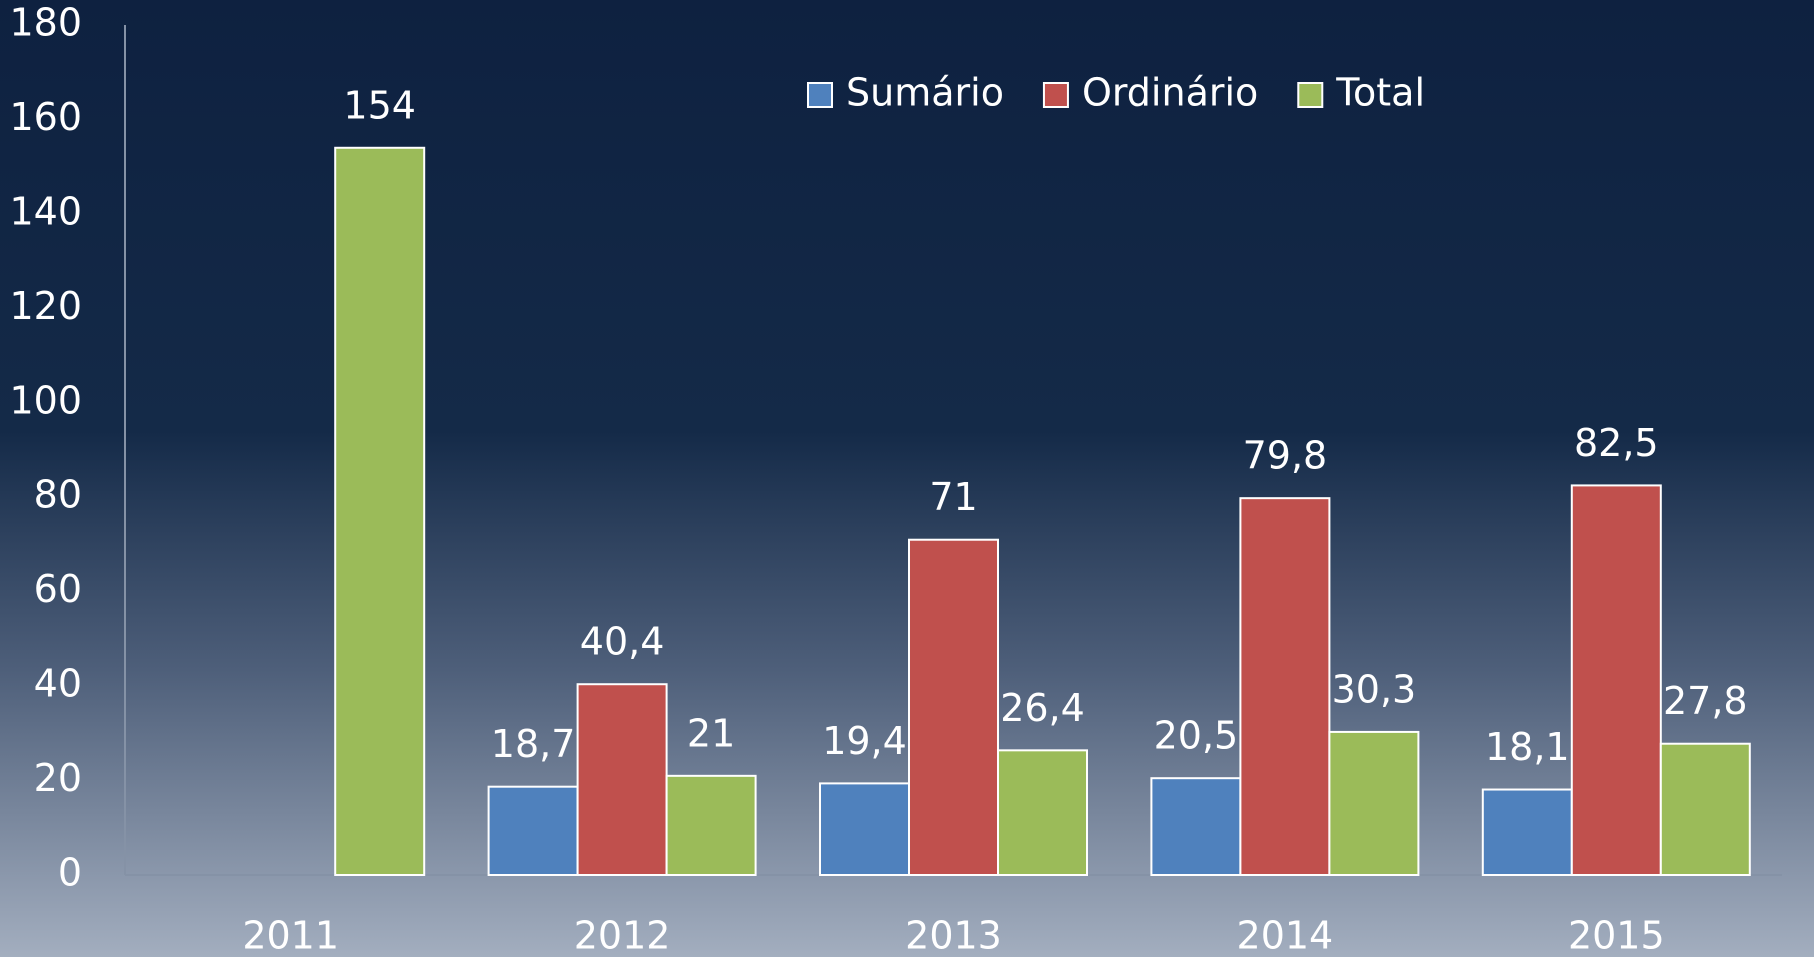 The width and height of the screenshot is (1814, 957). What do you see at coordinates (953, 935) in the screenshot?
I see `x-tick-label: 2013` at bounding box center [953, 935].